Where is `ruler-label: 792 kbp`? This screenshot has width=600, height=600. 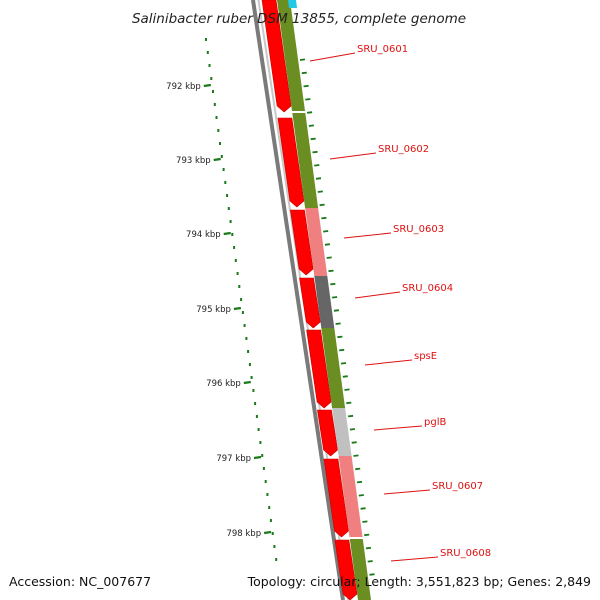 ruler-label: 792 kbp is located at coordinates (183, 87).